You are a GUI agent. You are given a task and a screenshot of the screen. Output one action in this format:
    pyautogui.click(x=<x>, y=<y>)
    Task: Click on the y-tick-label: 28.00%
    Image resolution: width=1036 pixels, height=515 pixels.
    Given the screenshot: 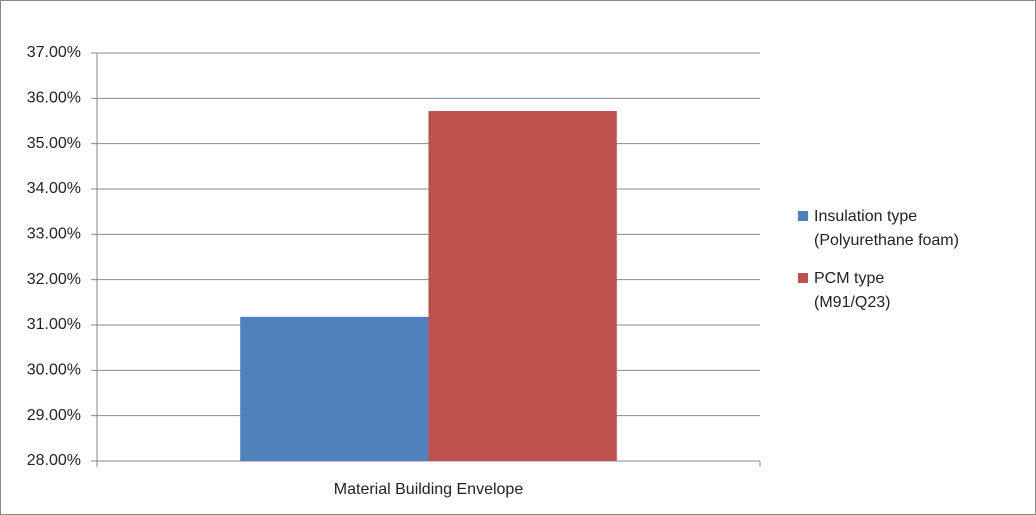 What is the action you would take?
    pyautogui.click(x=54, y=460)
    